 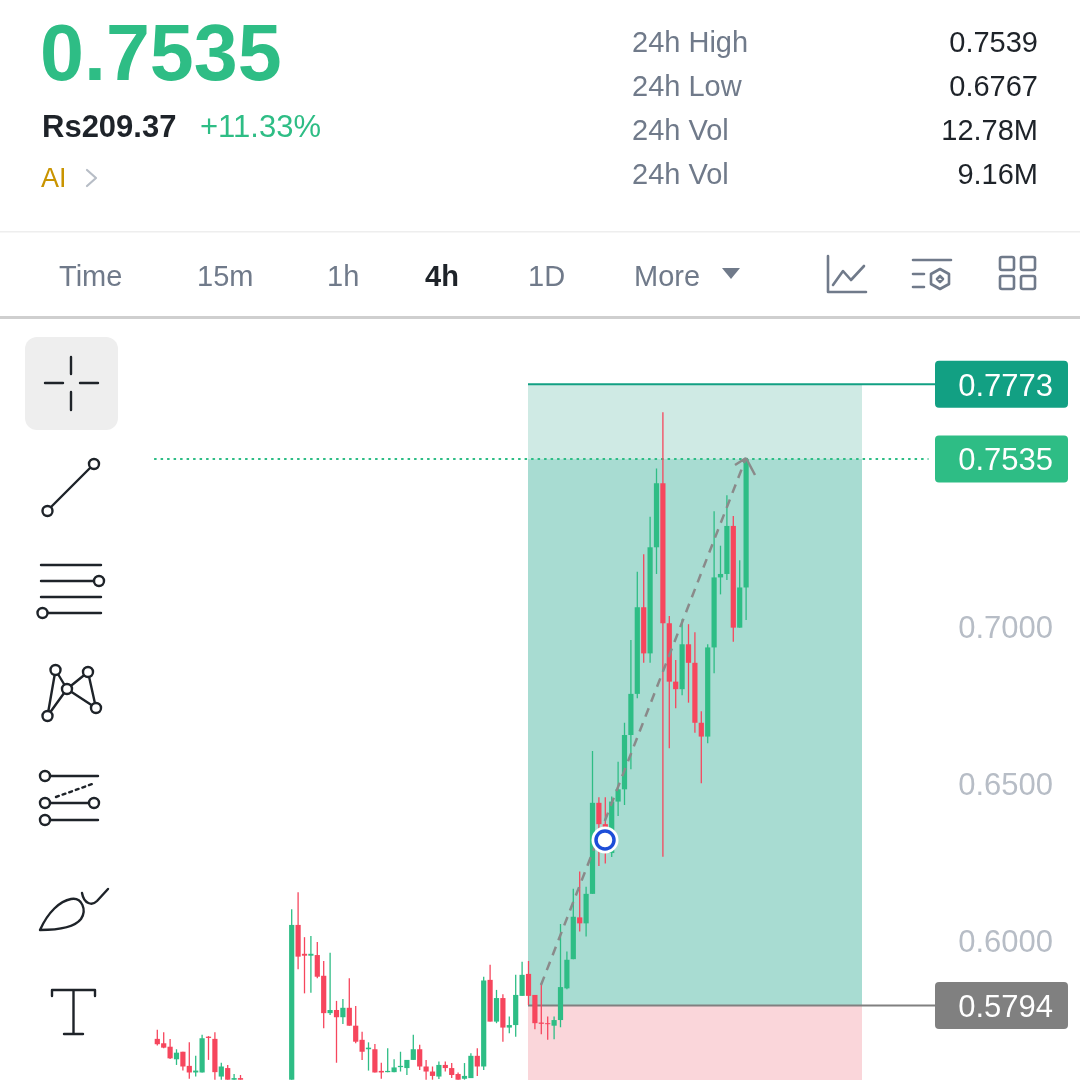 What do you see at coordinates (993, 42) in the screenshot?
I see `text: 0.7539` at bounding box center [993, 42].